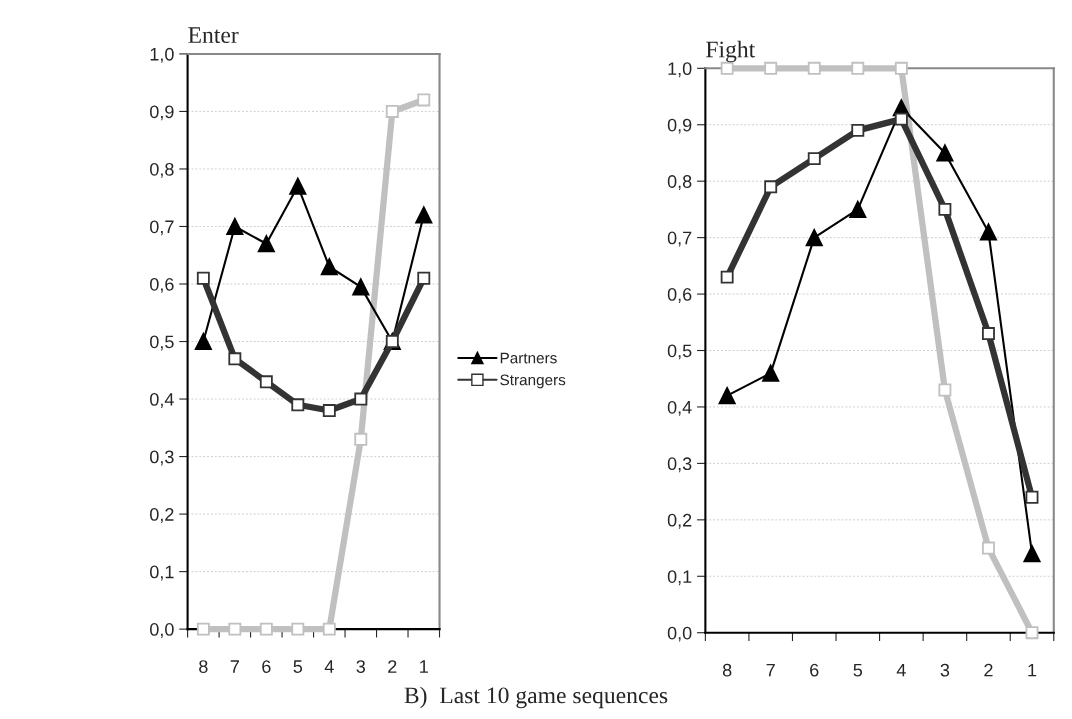 The image size is (1072, 719). Describe the element at coordinates (536, 697) in the screenshot. I see `text: B) Last 10 game sequences` at that location.